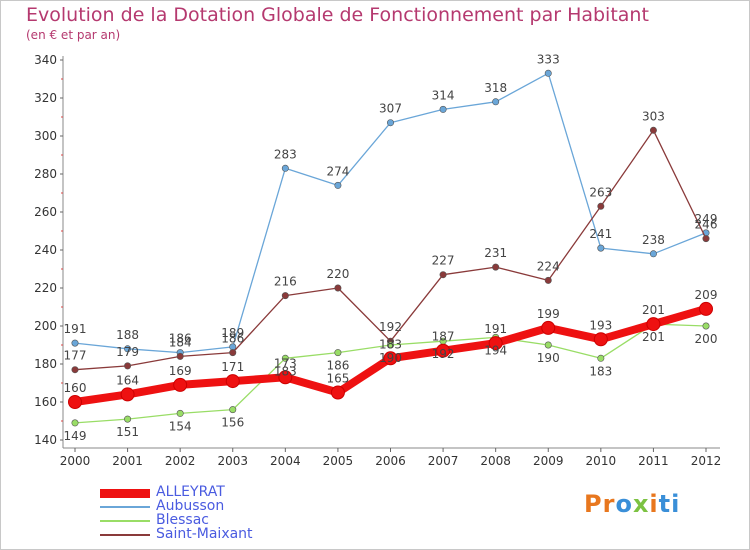  What do you see at coordinates (285, 461) in the screenshot?
I see `x-tick-label: 2004` at bounding box center [285, 461].